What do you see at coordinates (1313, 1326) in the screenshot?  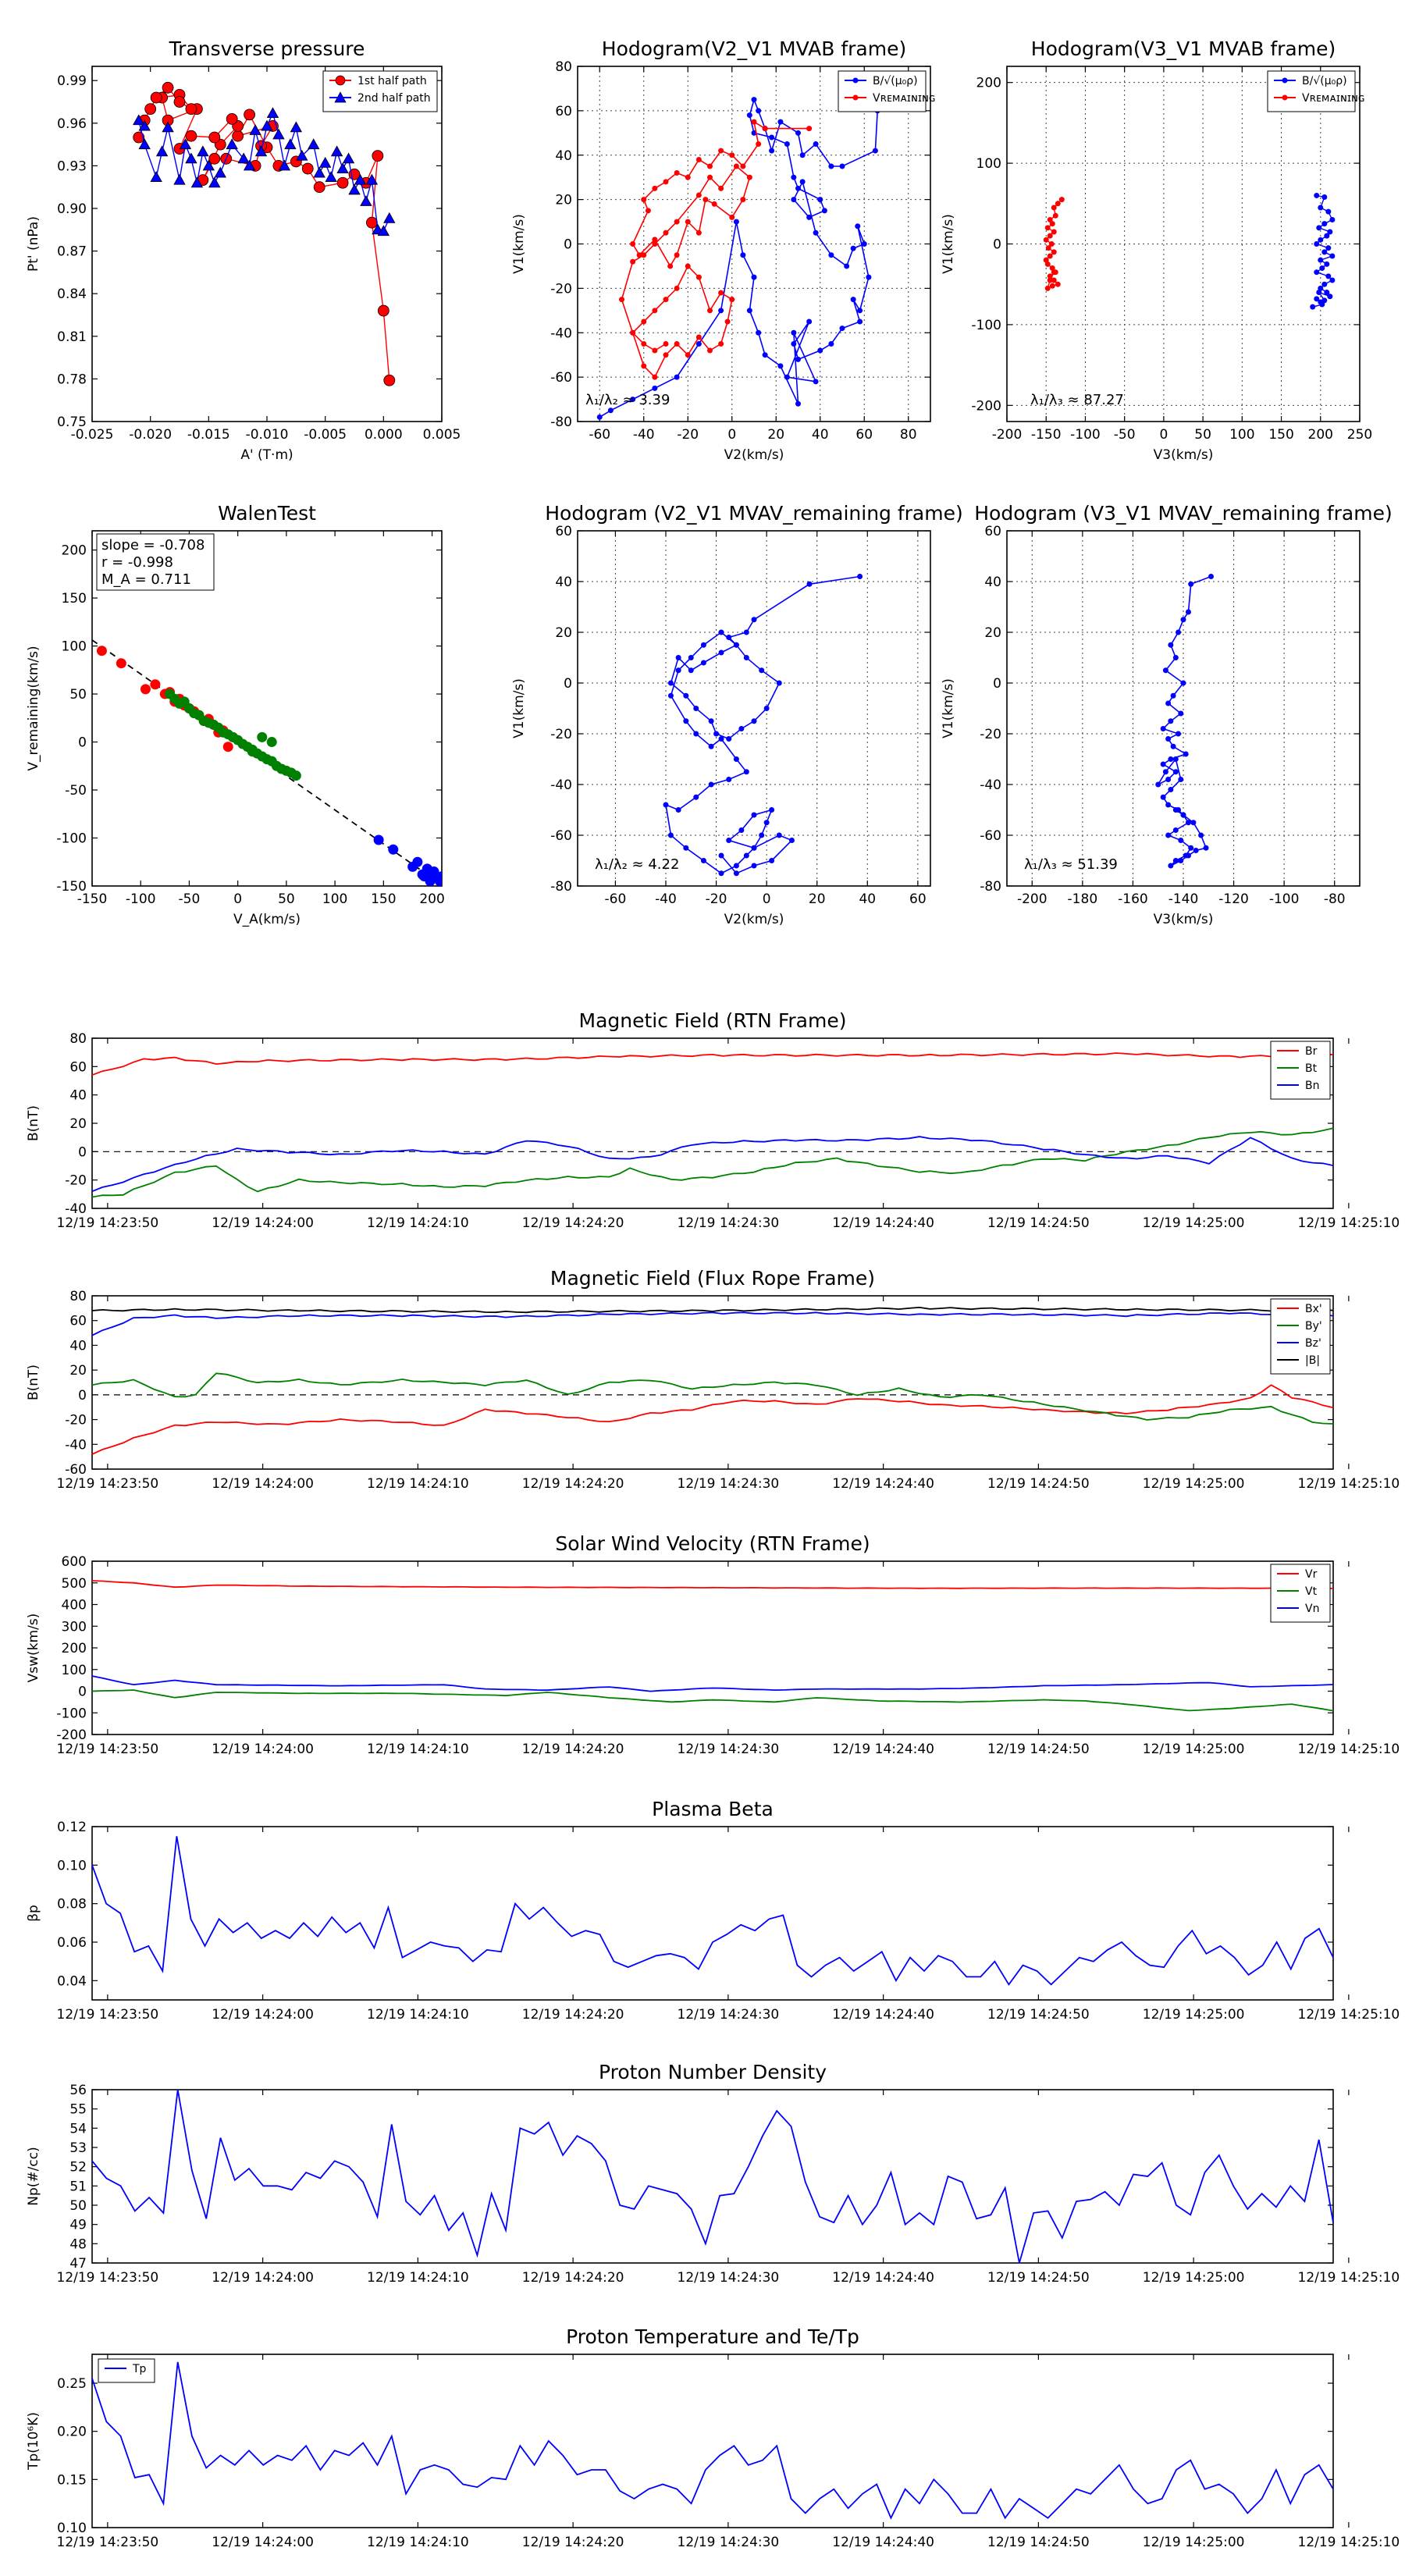 I see `legend-entry: By'` at bounding box center [1313, 1326].